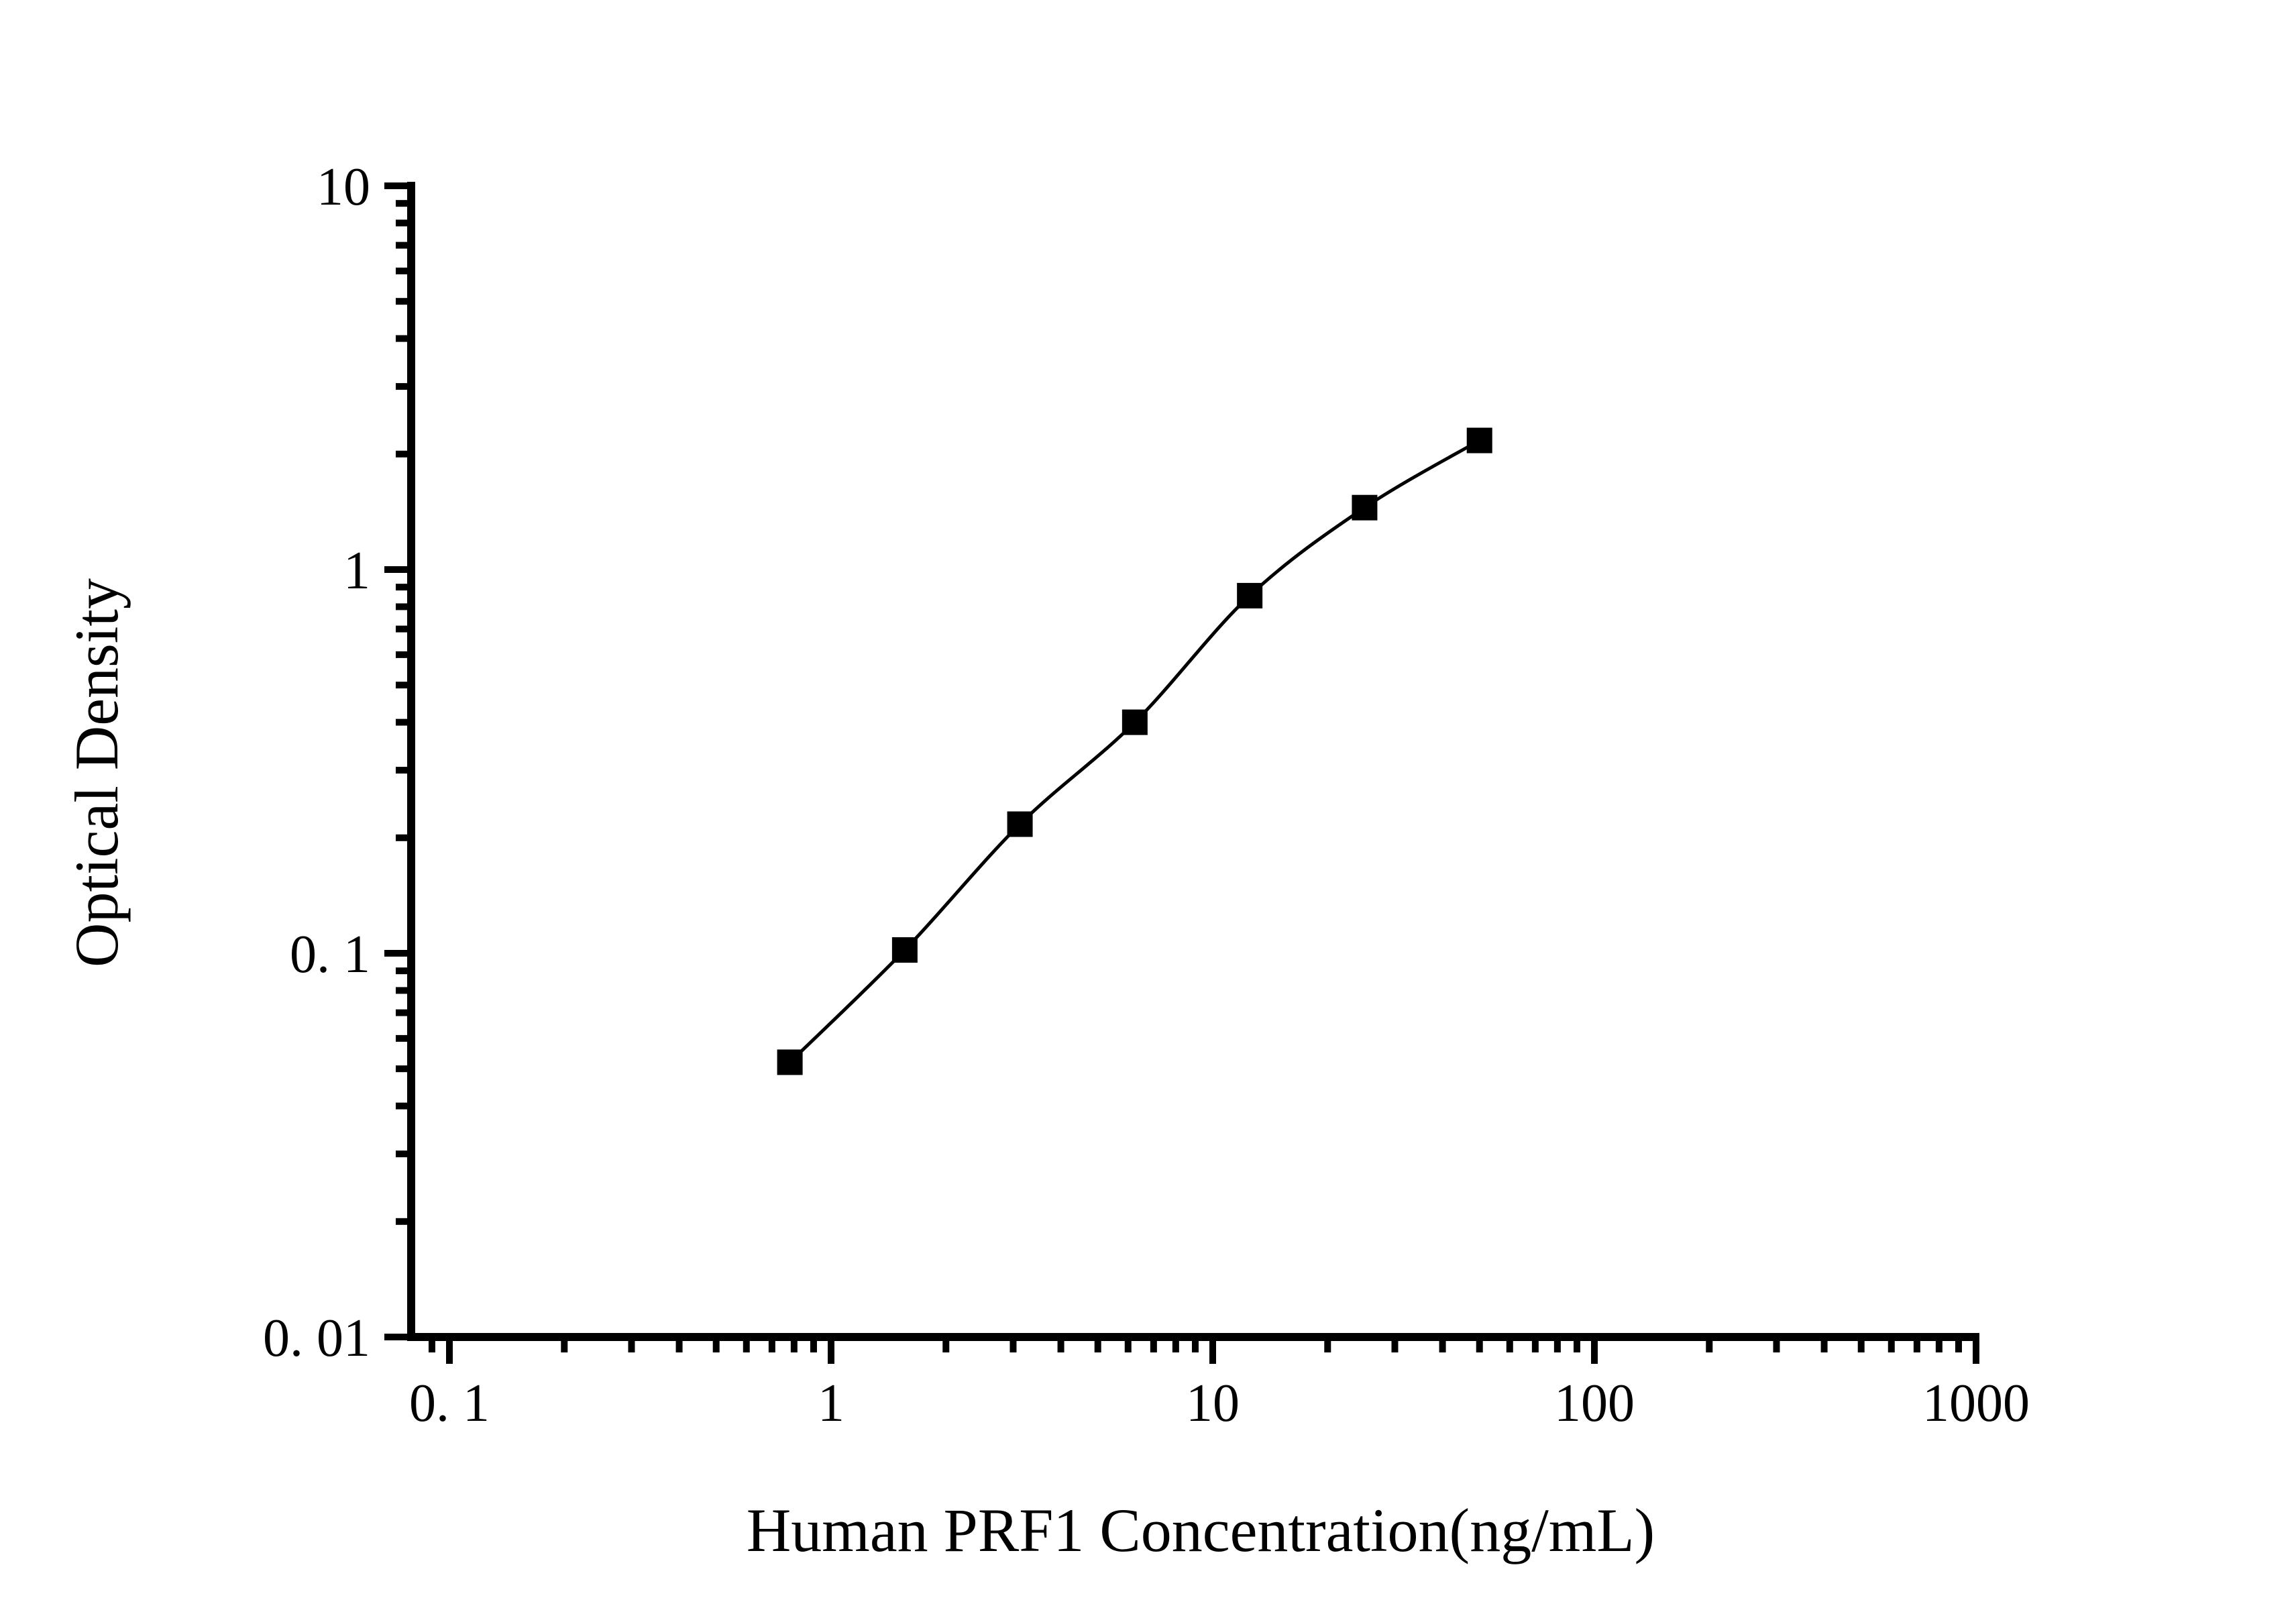  I want to click on data-series, so click(1134, 751).